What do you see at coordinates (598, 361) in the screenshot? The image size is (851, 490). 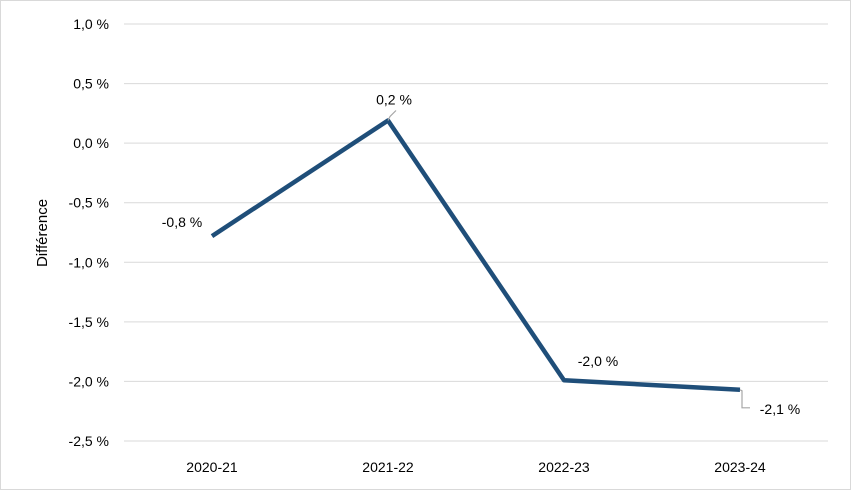 I see `data-label: -2,0 %` at bounding box center [598, 361].